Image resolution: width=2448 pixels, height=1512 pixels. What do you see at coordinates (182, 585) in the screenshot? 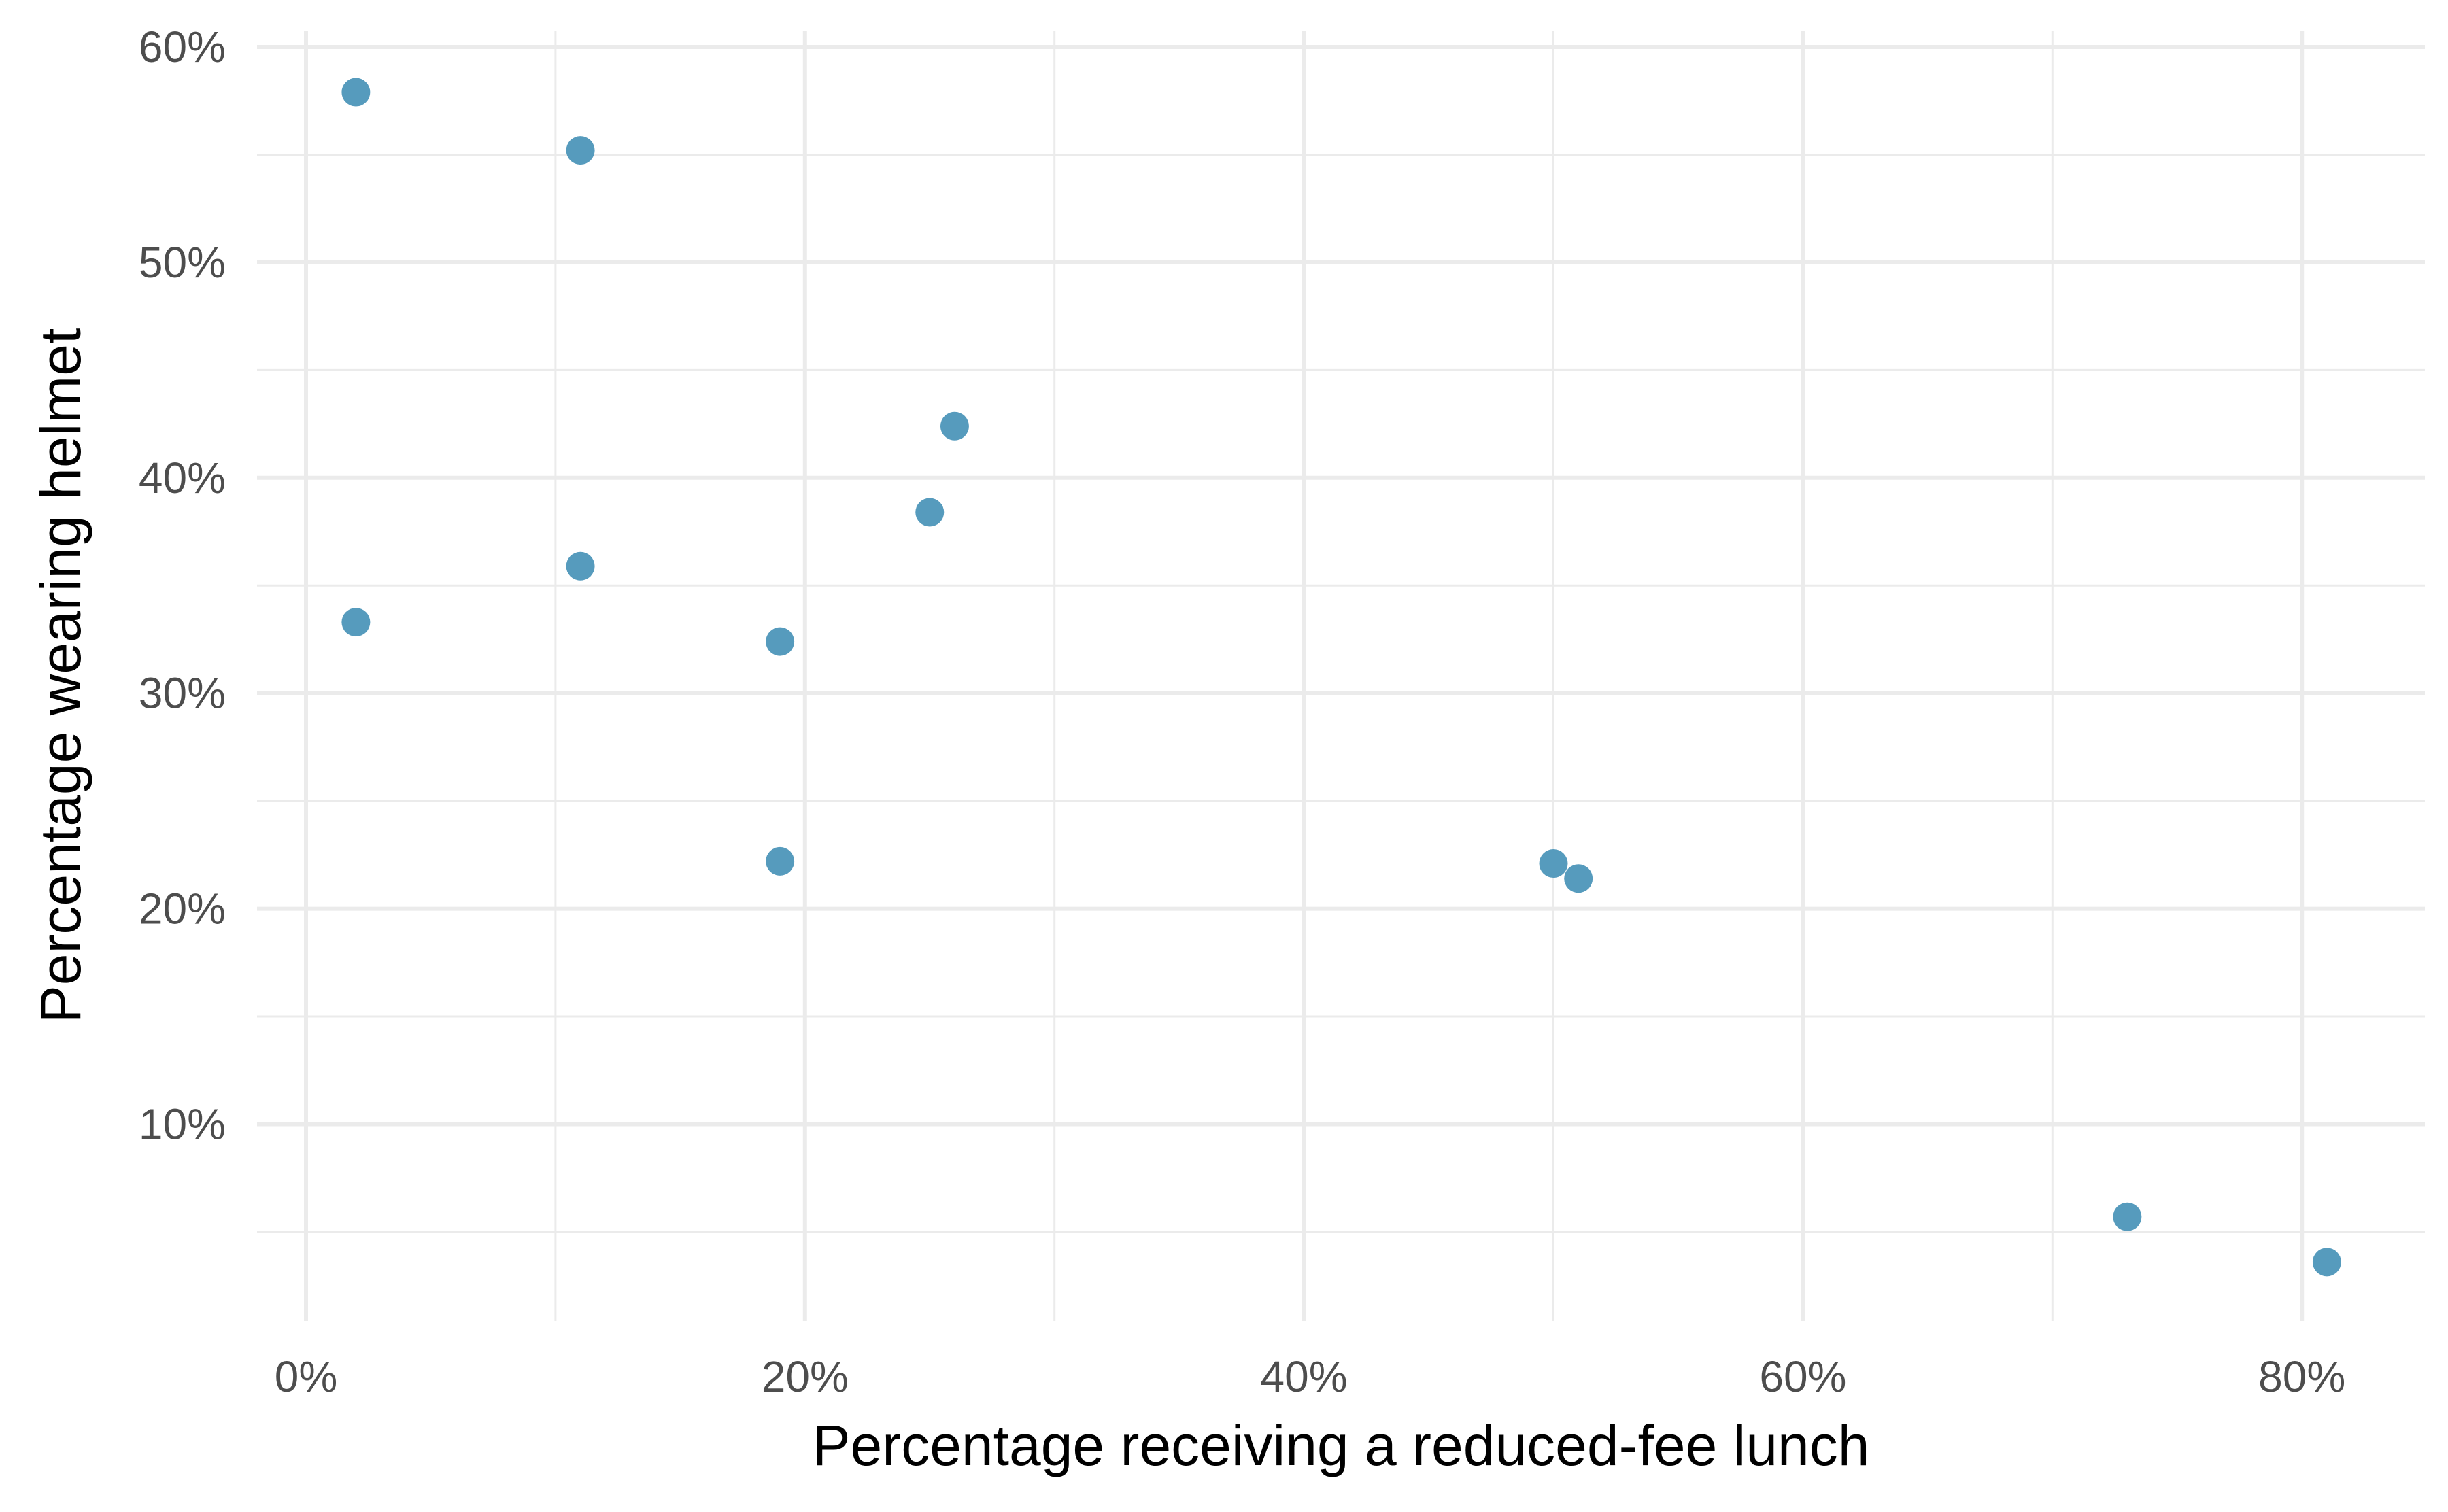
I see `y-tick-labels: 10% 20% 30% 40% 50% 60%` at bounding box center [182, 585].